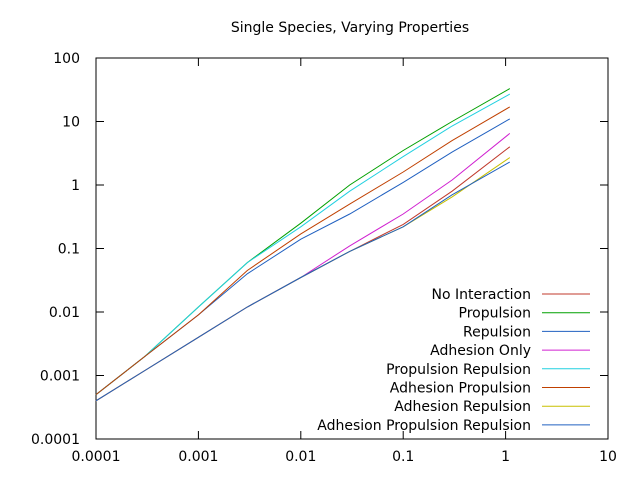 The height and width of the screenshot is (485, 640). What do you see at coordinates (198, 457) in the screenshot?
I see `x-tick-label: 0.001` at bounding box center [198, 457].